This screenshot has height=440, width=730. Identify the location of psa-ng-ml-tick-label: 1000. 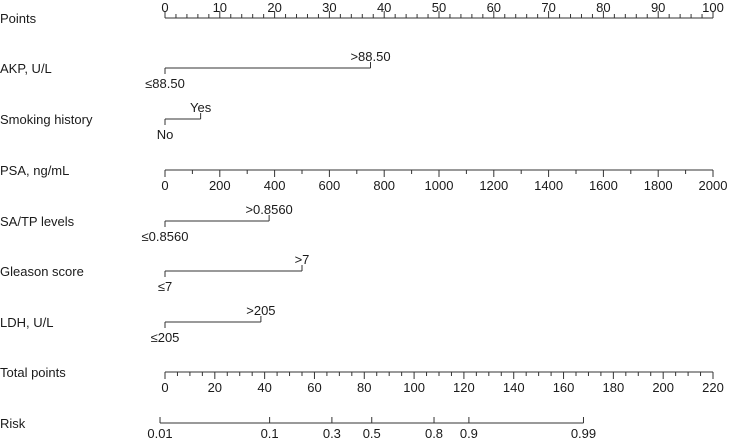
(439, 185).